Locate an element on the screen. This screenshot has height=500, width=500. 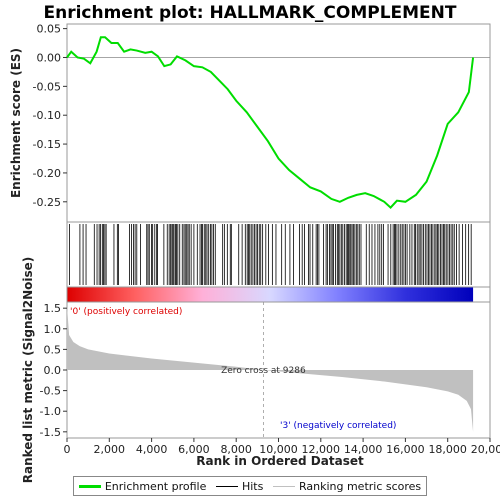
es-y-tick-label: 0.00 is located at coordinates (49, 57).